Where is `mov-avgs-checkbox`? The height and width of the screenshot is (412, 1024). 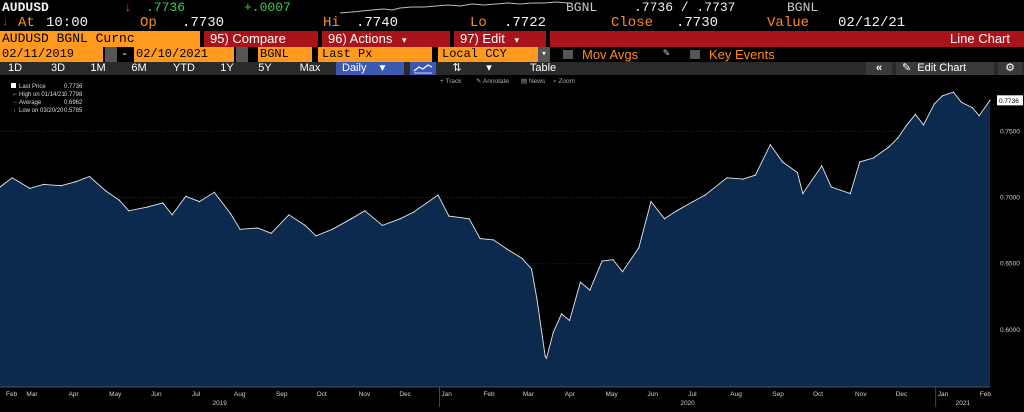
mov-avgs-checkbox is located at coordinates (568, 54).